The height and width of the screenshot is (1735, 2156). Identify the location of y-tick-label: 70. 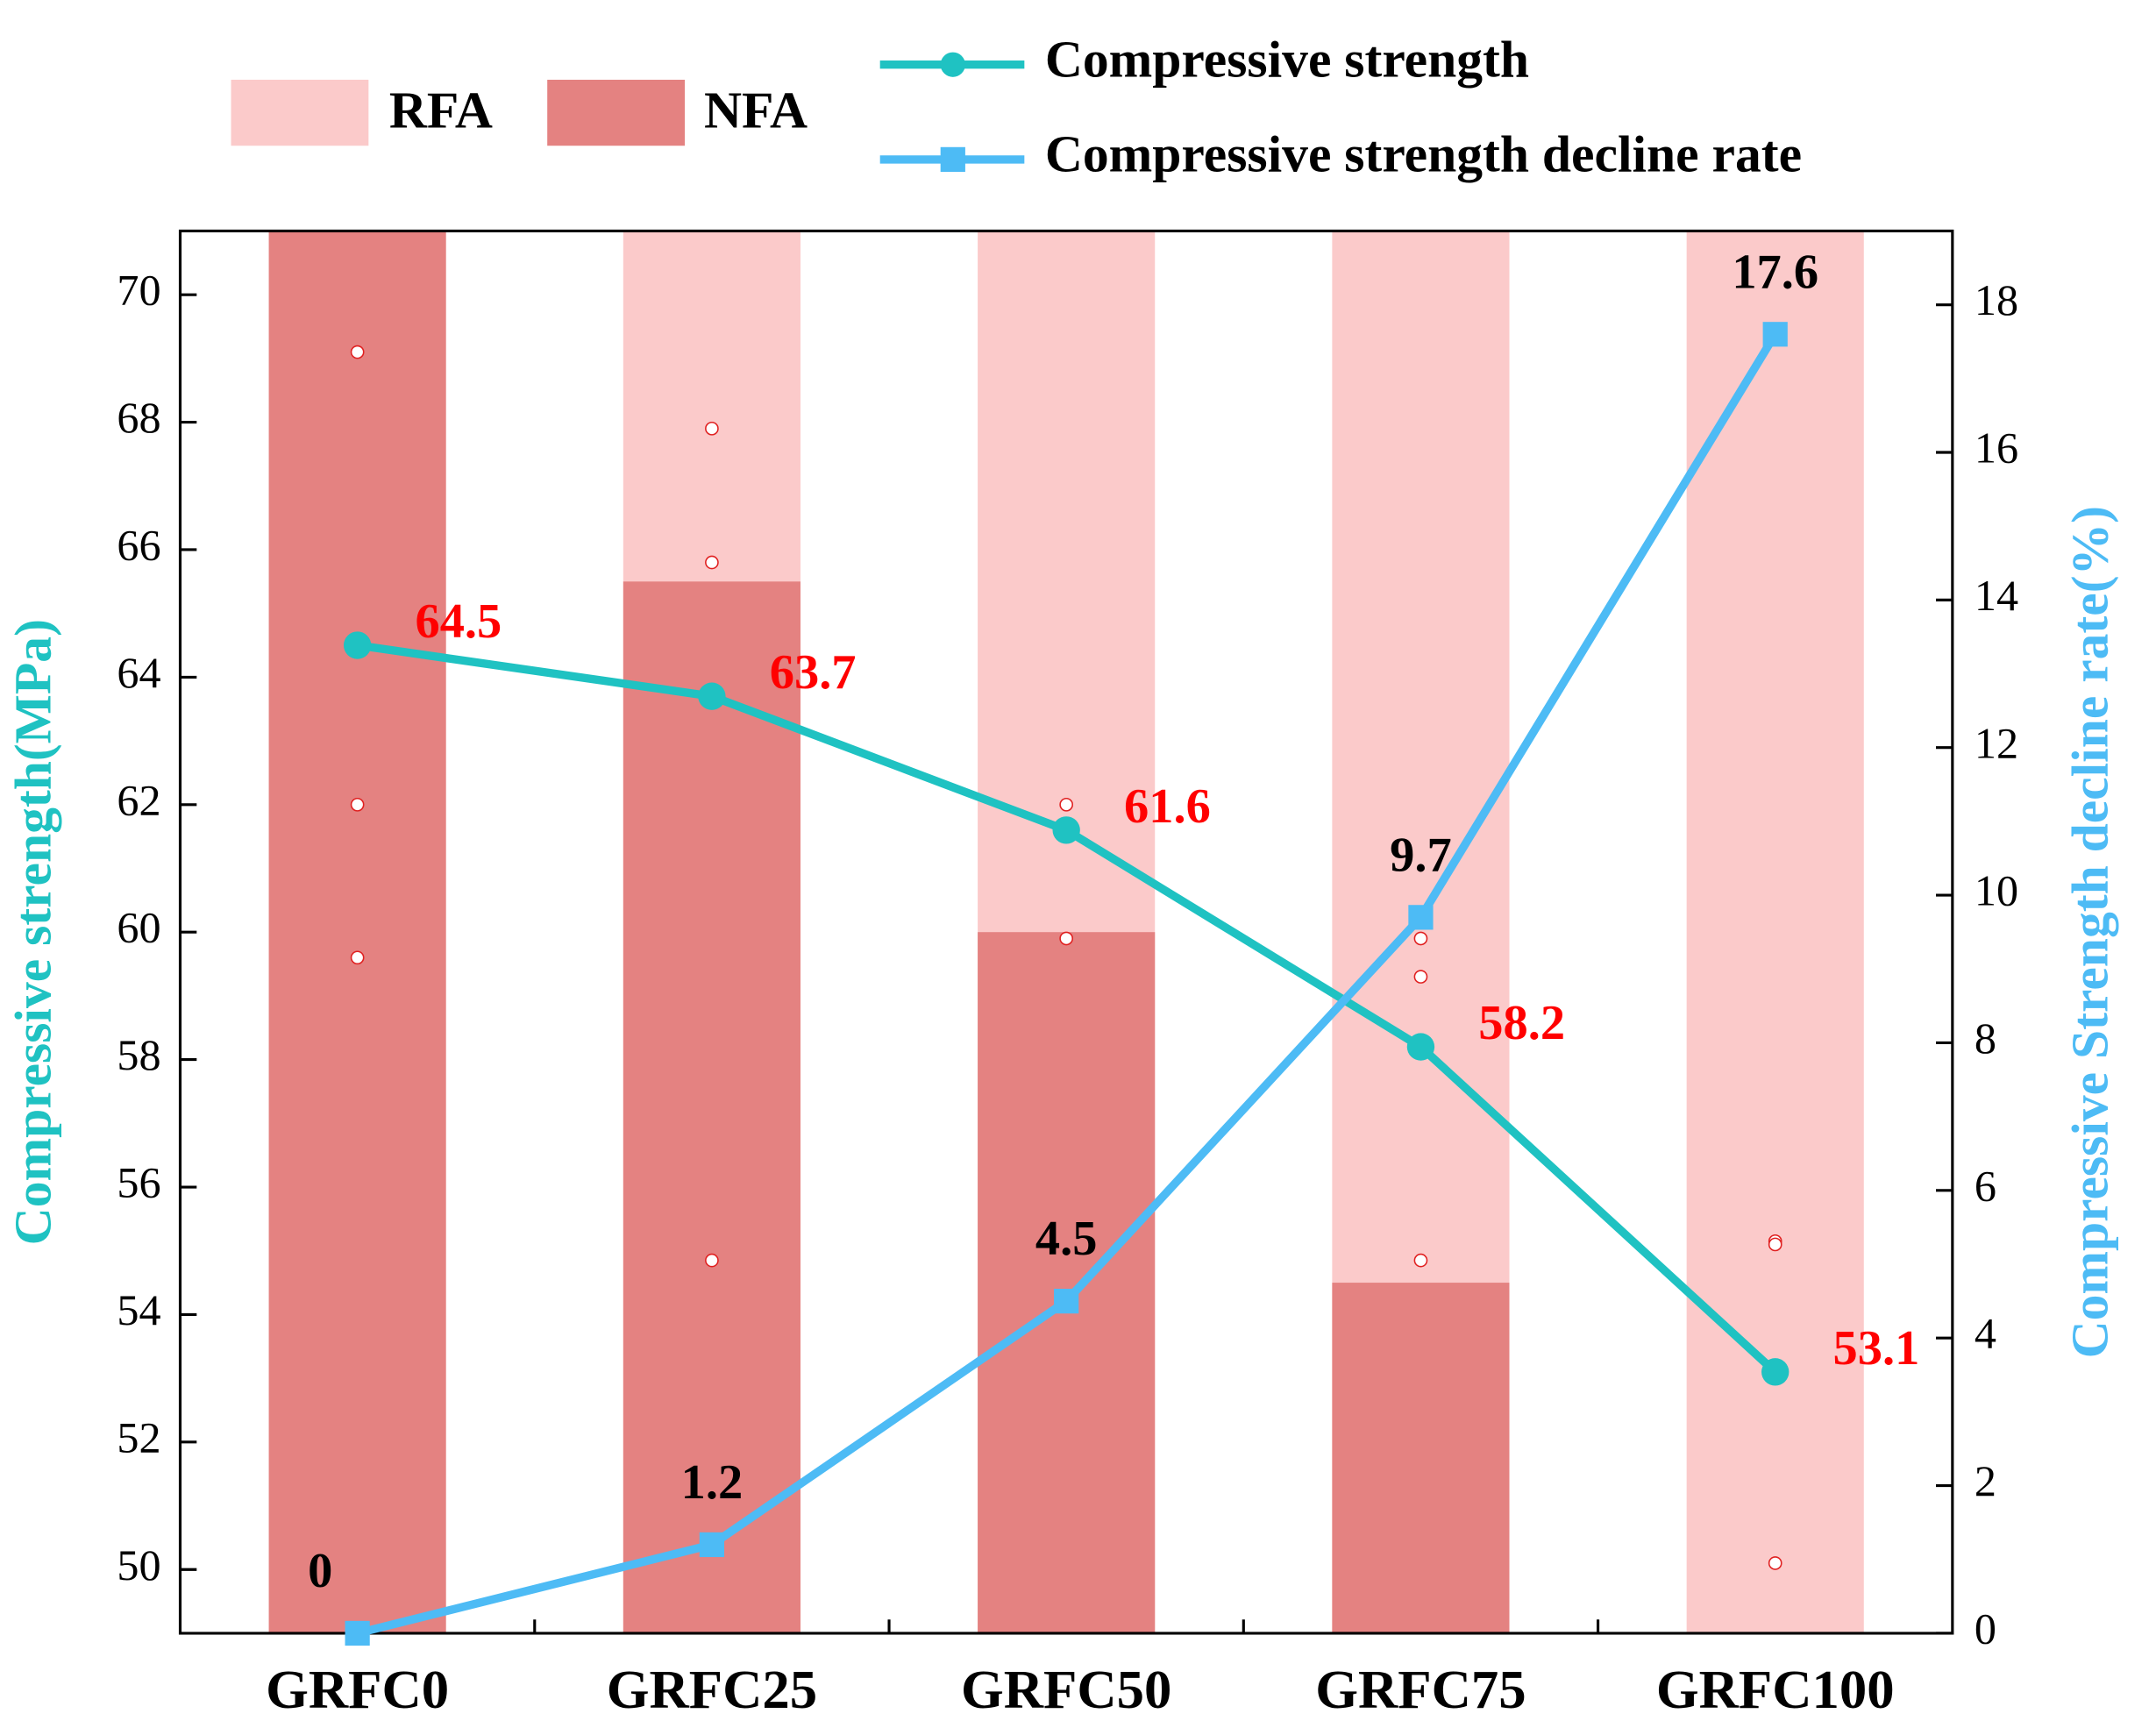
(138, 290).